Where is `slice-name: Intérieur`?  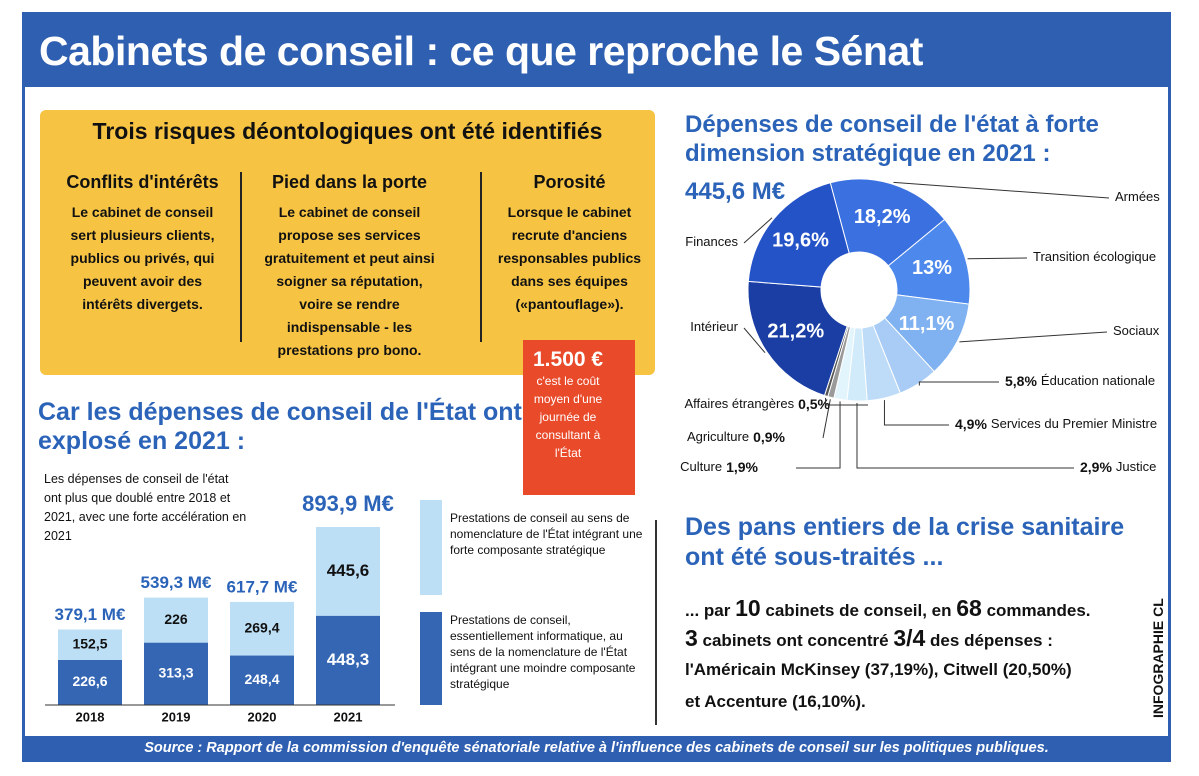 slice-name: Intérieur is located at coordinates (714, 326).